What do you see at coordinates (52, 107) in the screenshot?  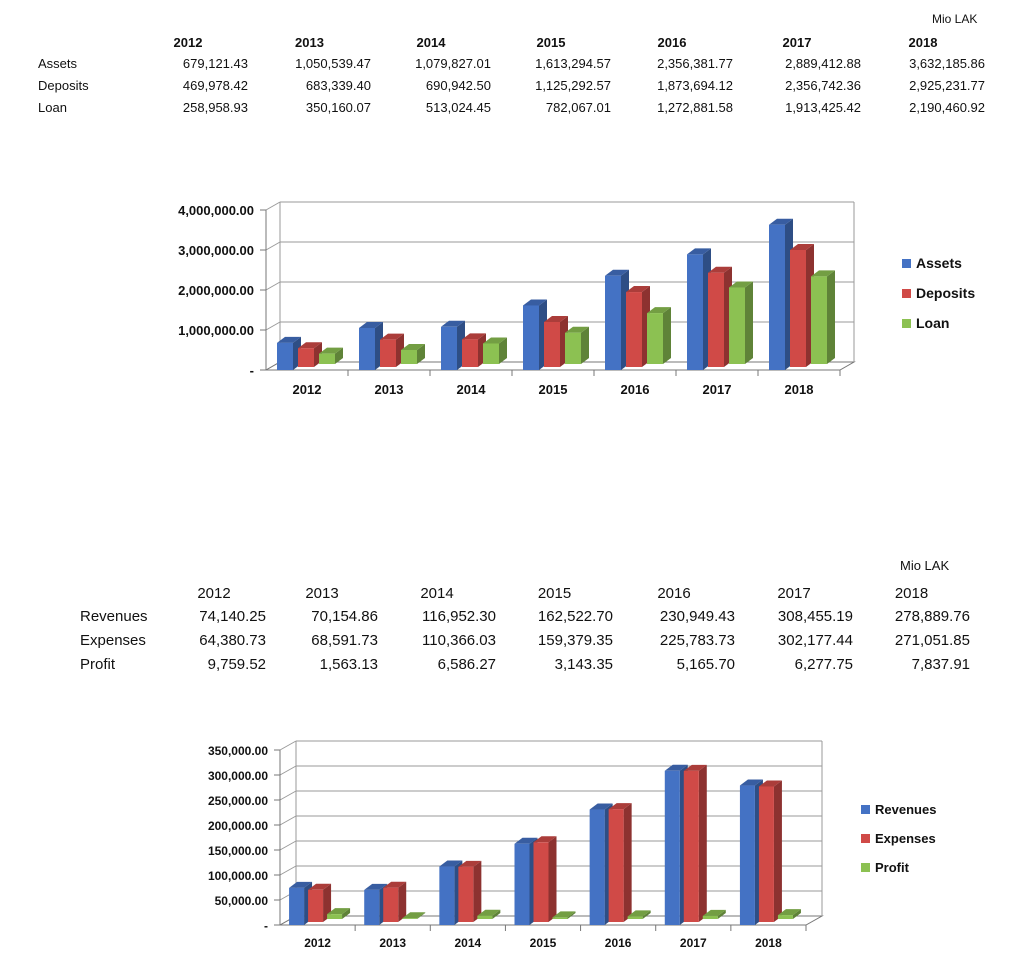 I see `row-label-loan: Loan` at bounding box center [52, 107].